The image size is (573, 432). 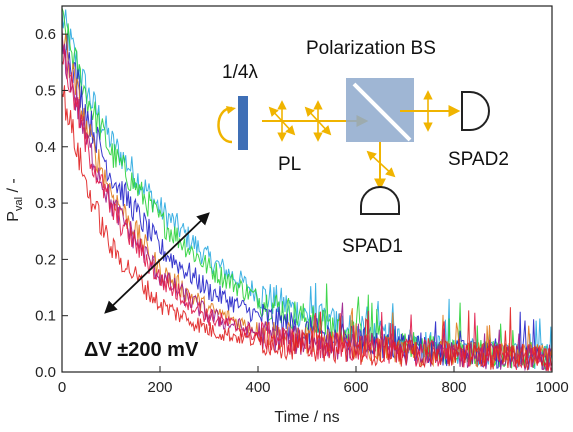 What do you see at coordinates (62, 387) in the screenshot?
I see `x-tick-label-0: 0` at bounding box center [62, 387].